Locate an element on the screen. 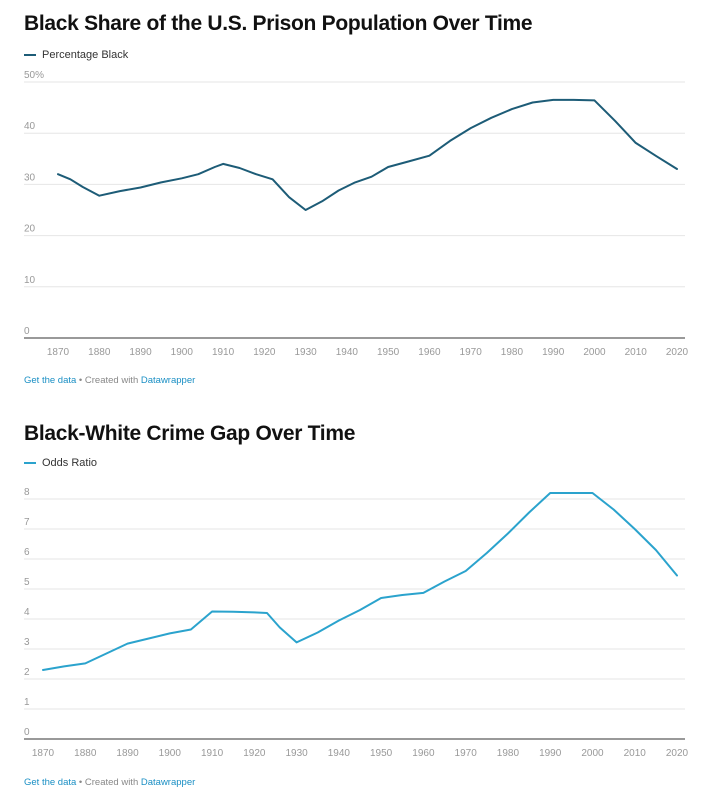 The width and height of the screenshot is (712, 800). y-tick-label: 7 is located at coordinates (27, 522).